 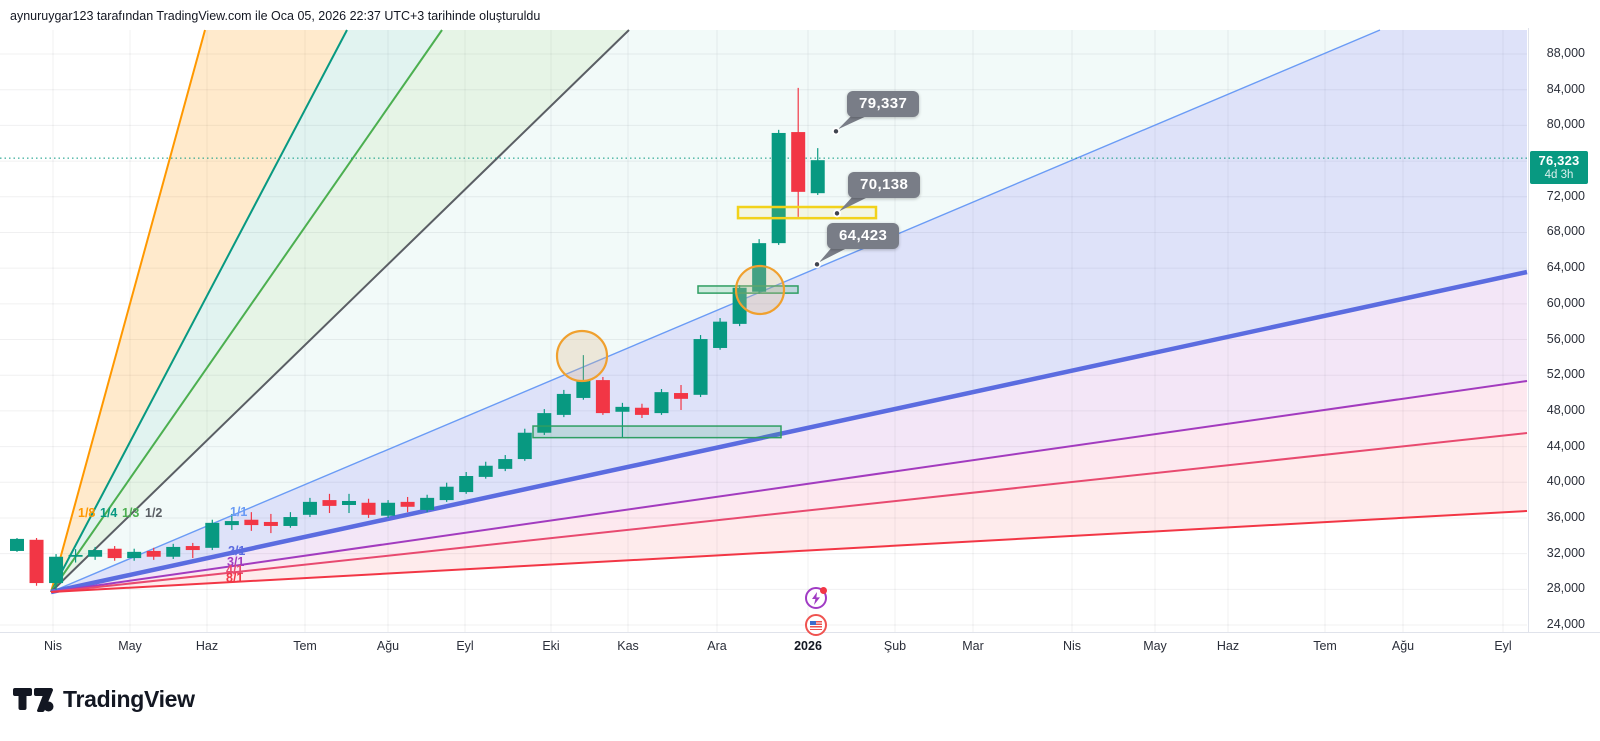 What do you see at coordinates (816, 625) in the screenshot?
I see `us-flag-event-icon` at bounding box center [816, 625].